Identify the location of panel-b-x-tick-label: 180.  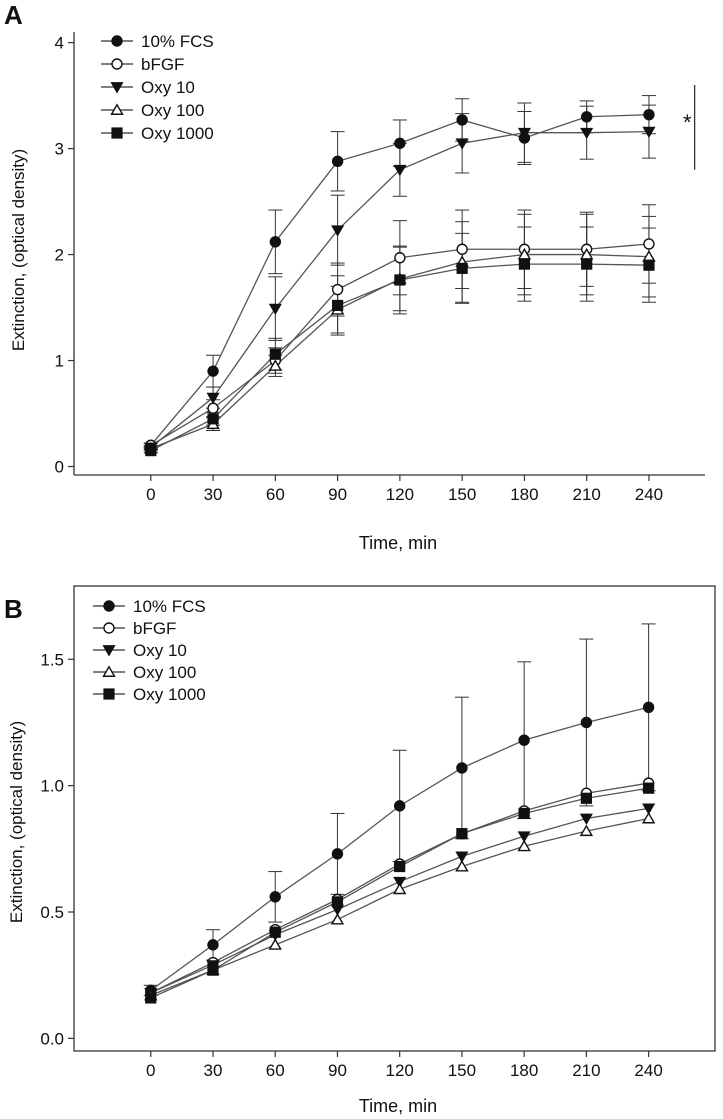
(524, 1070).